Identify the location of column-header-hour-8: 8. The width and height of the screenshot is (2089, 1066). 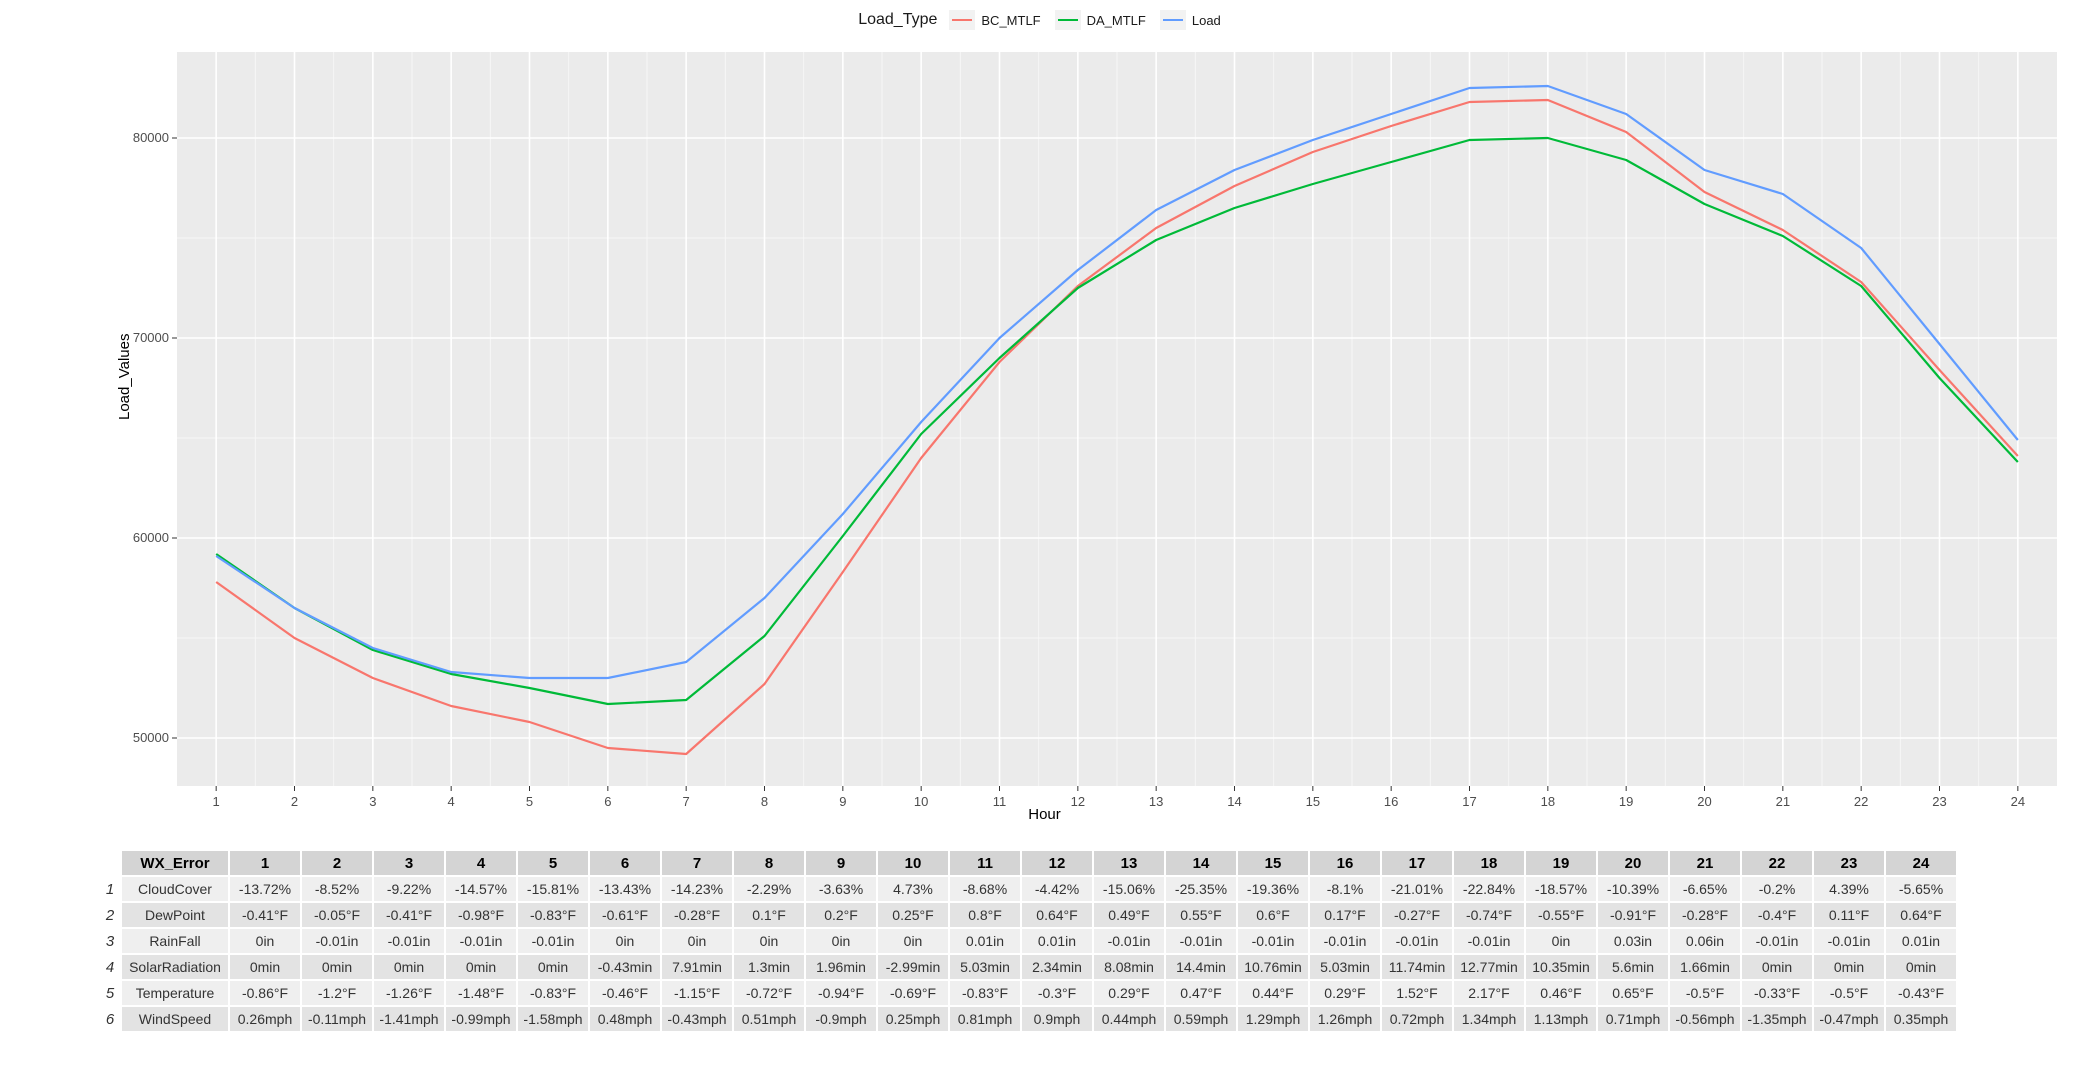
(769, 863).